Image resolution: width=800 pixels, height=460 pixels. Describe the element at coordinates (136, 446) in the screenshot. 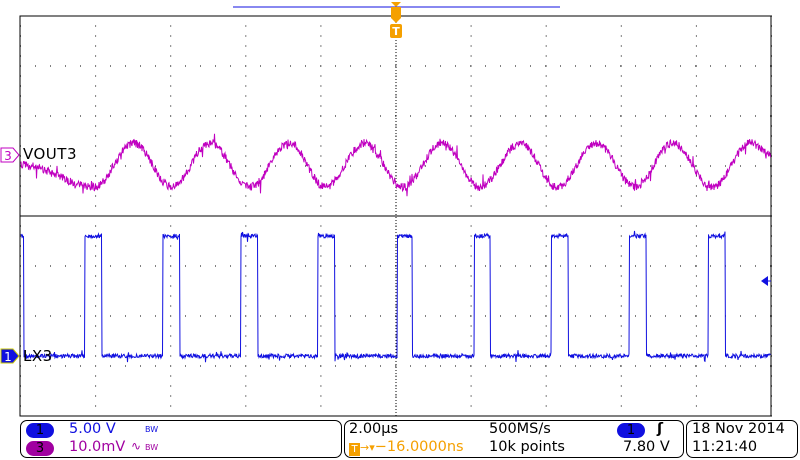

I see `ac-coupling-icon: ∿` at that location.